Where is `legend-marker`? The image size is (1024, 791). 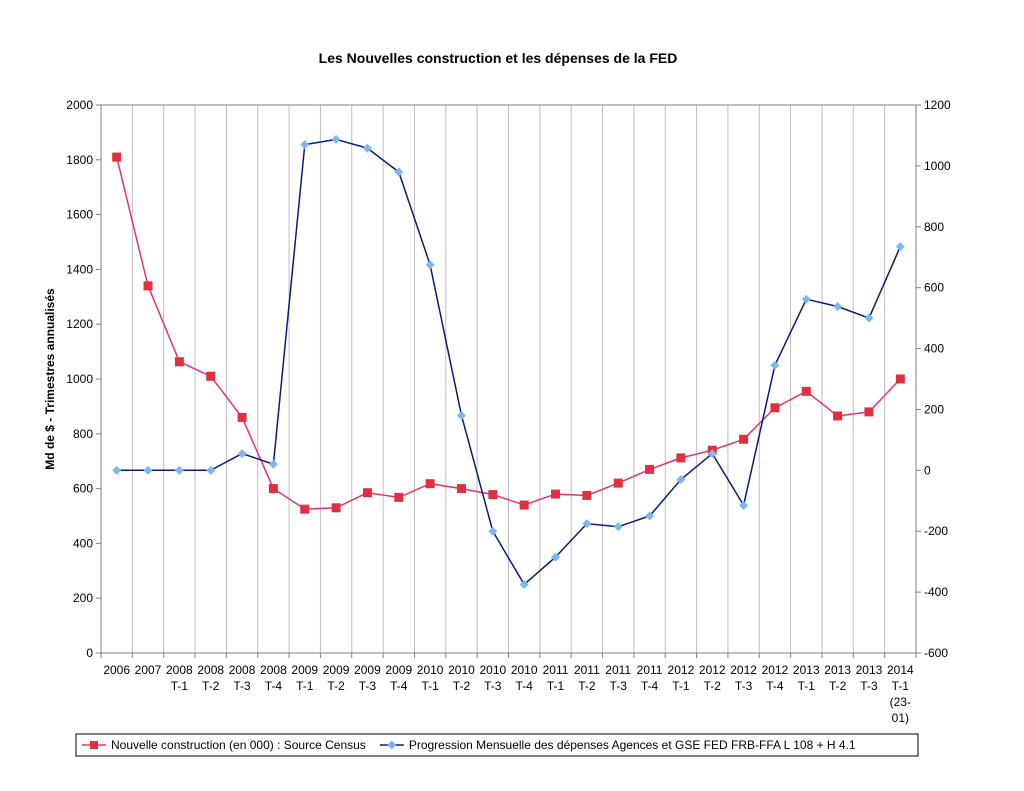 legend-marker is located at coordinates (392, 745).